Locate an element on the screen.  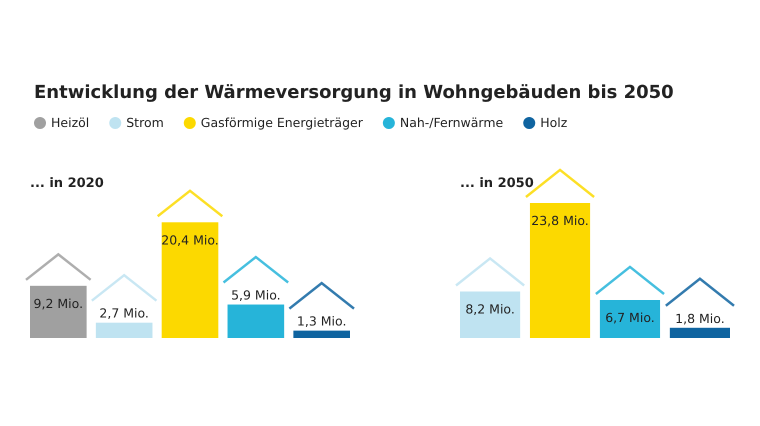
legend-label: Holz is located at coordinates (554, 122).